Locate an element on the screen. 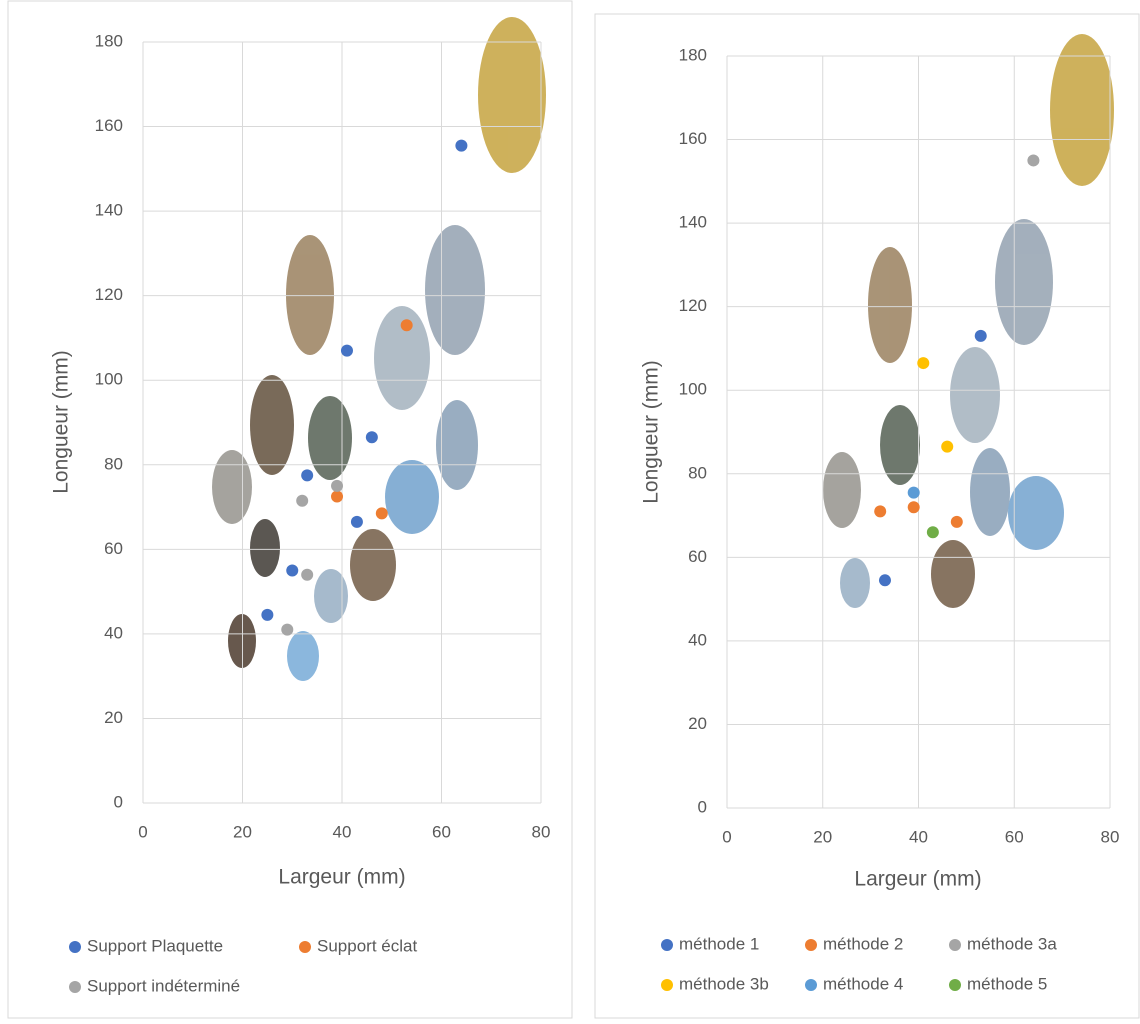 This screenshot has height=1024, width=1140. legend-label: méthode 1 is located at coordinates (719, 943).